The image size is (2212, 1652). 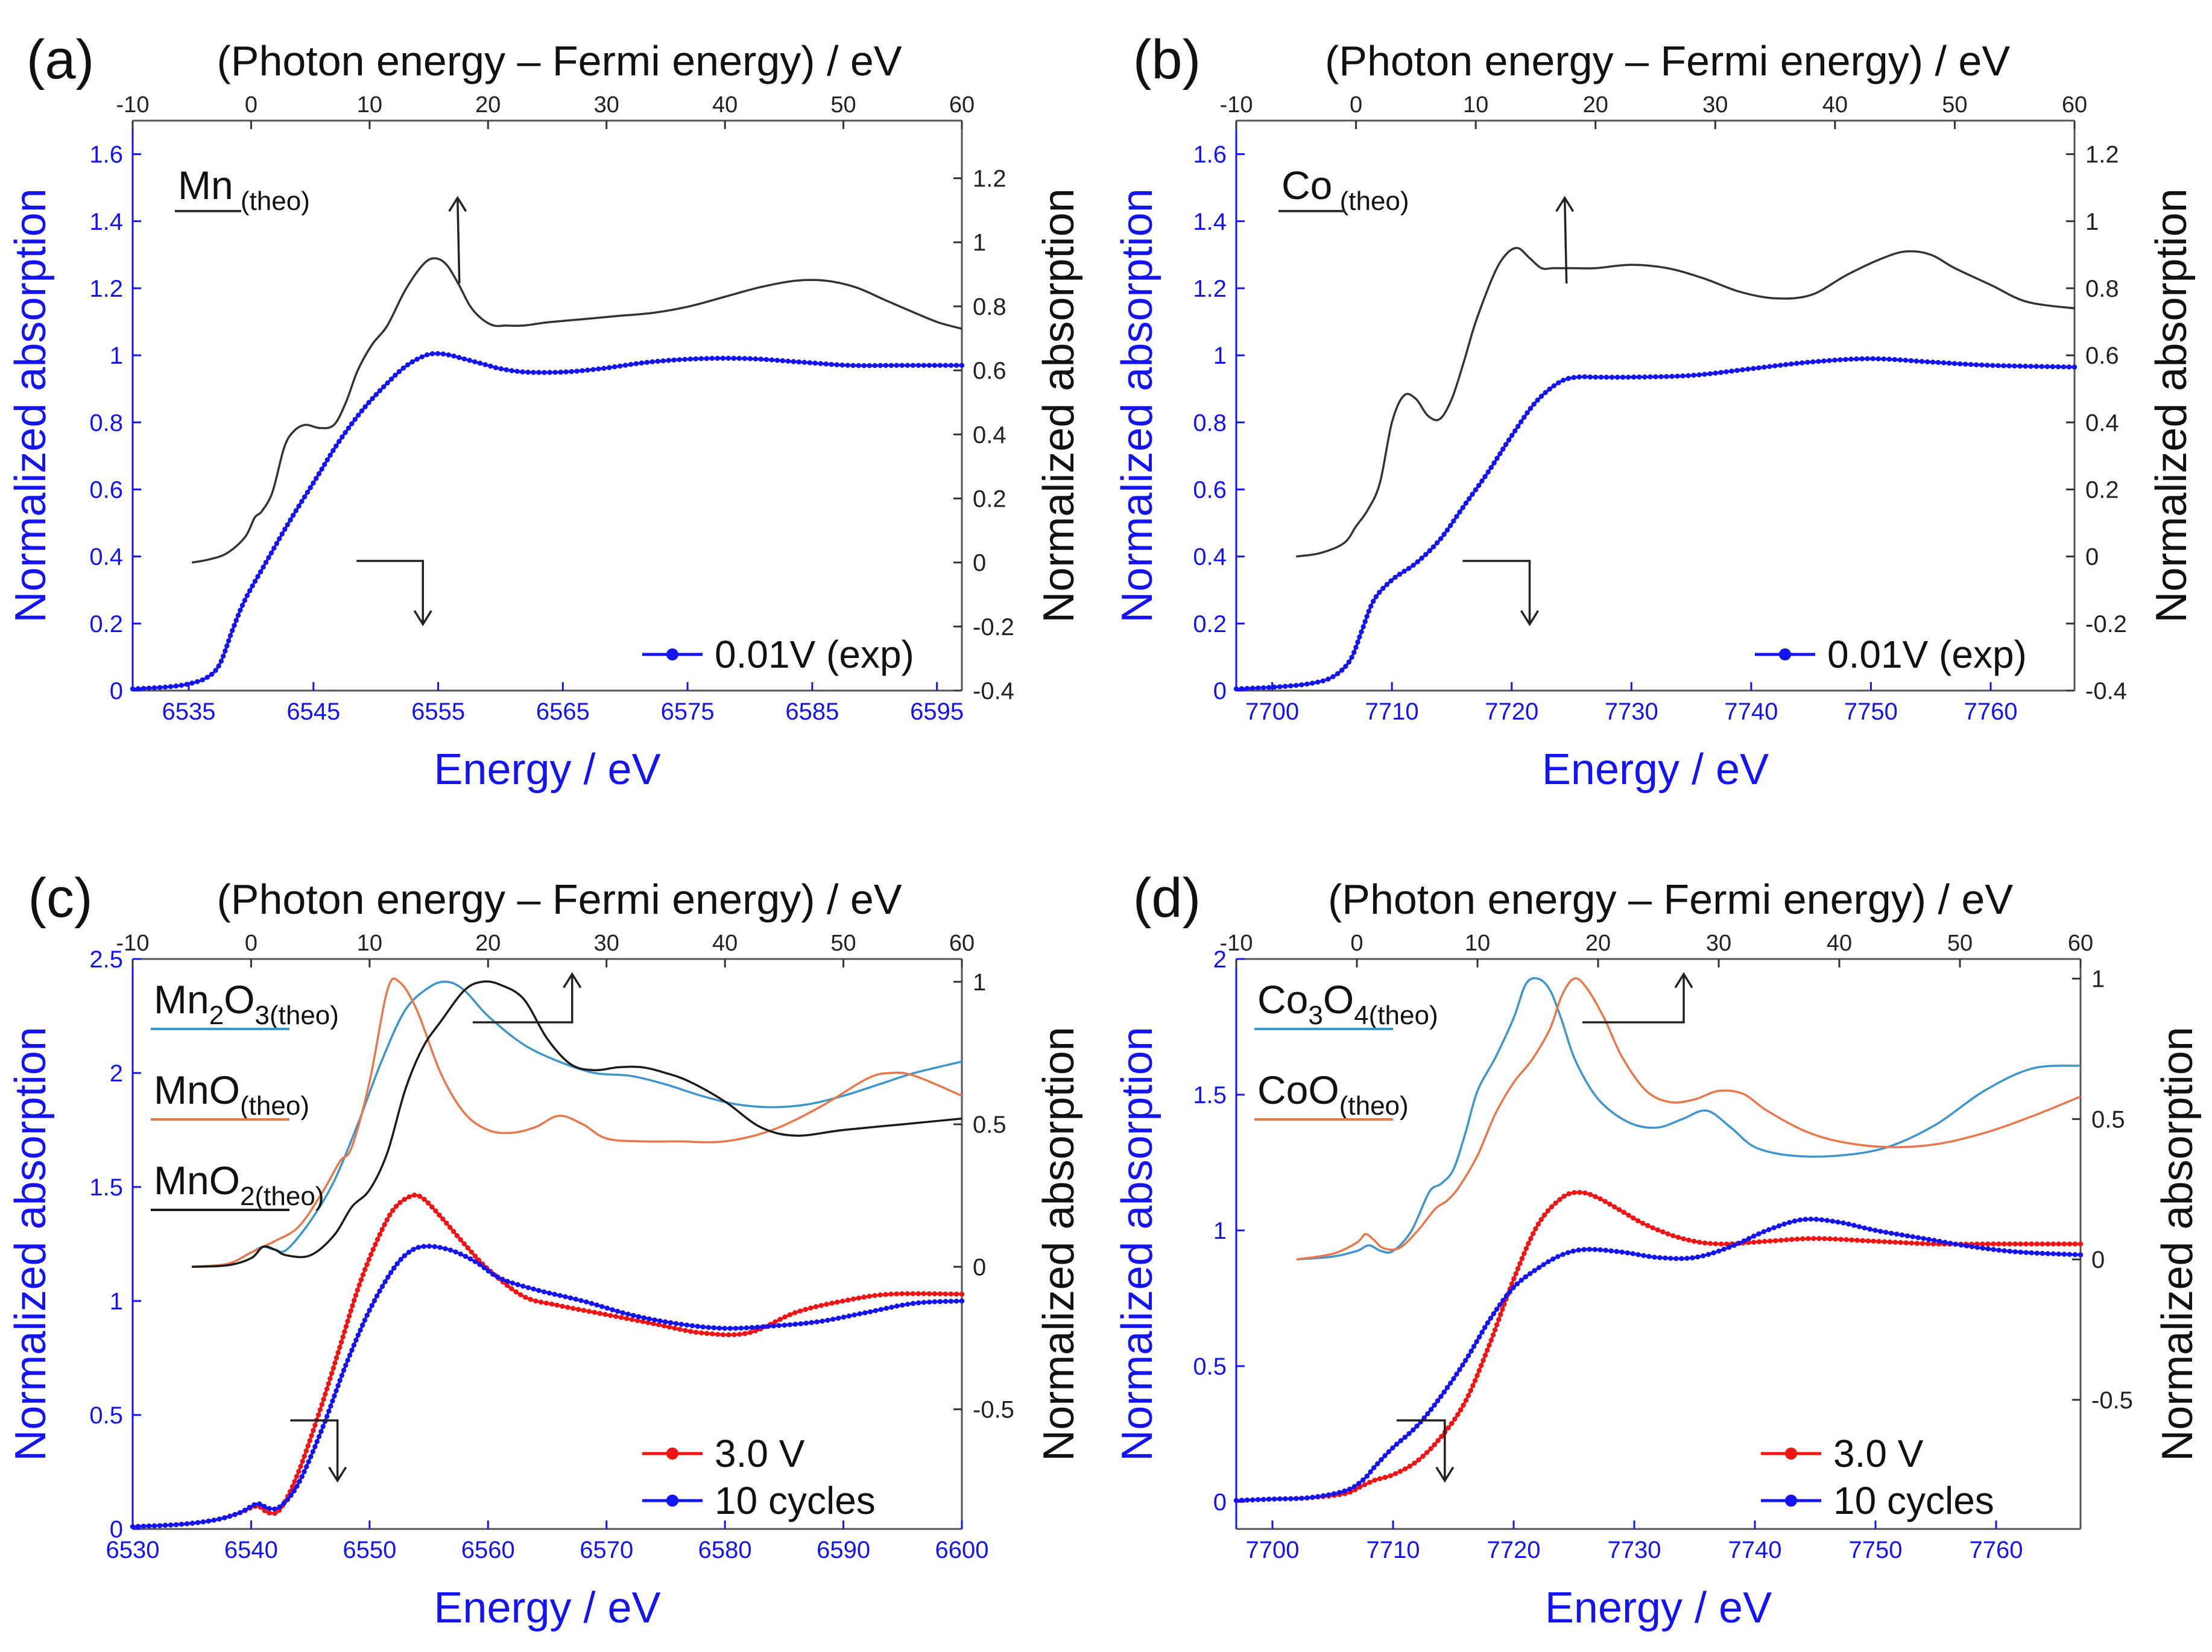 I want to click on y-right-tick-label: 0, so click(x=979, y=563).